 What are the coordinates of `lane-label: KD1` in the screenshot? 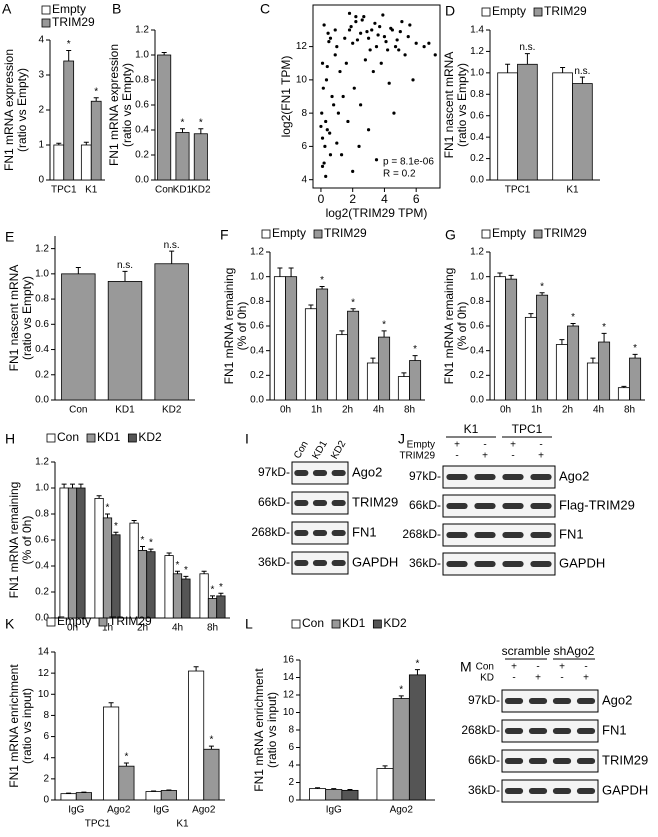 It's located at (319, 450).